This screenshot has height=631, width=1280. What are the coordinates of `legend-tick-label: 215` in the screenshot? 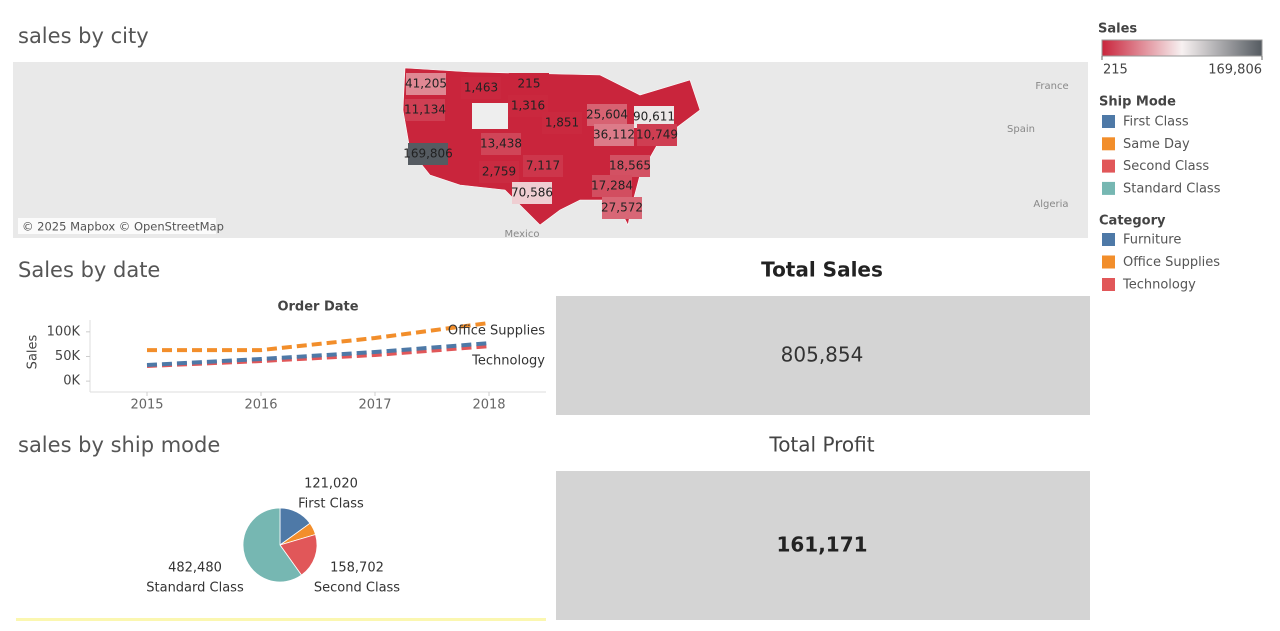 It's located at (1115, 70).